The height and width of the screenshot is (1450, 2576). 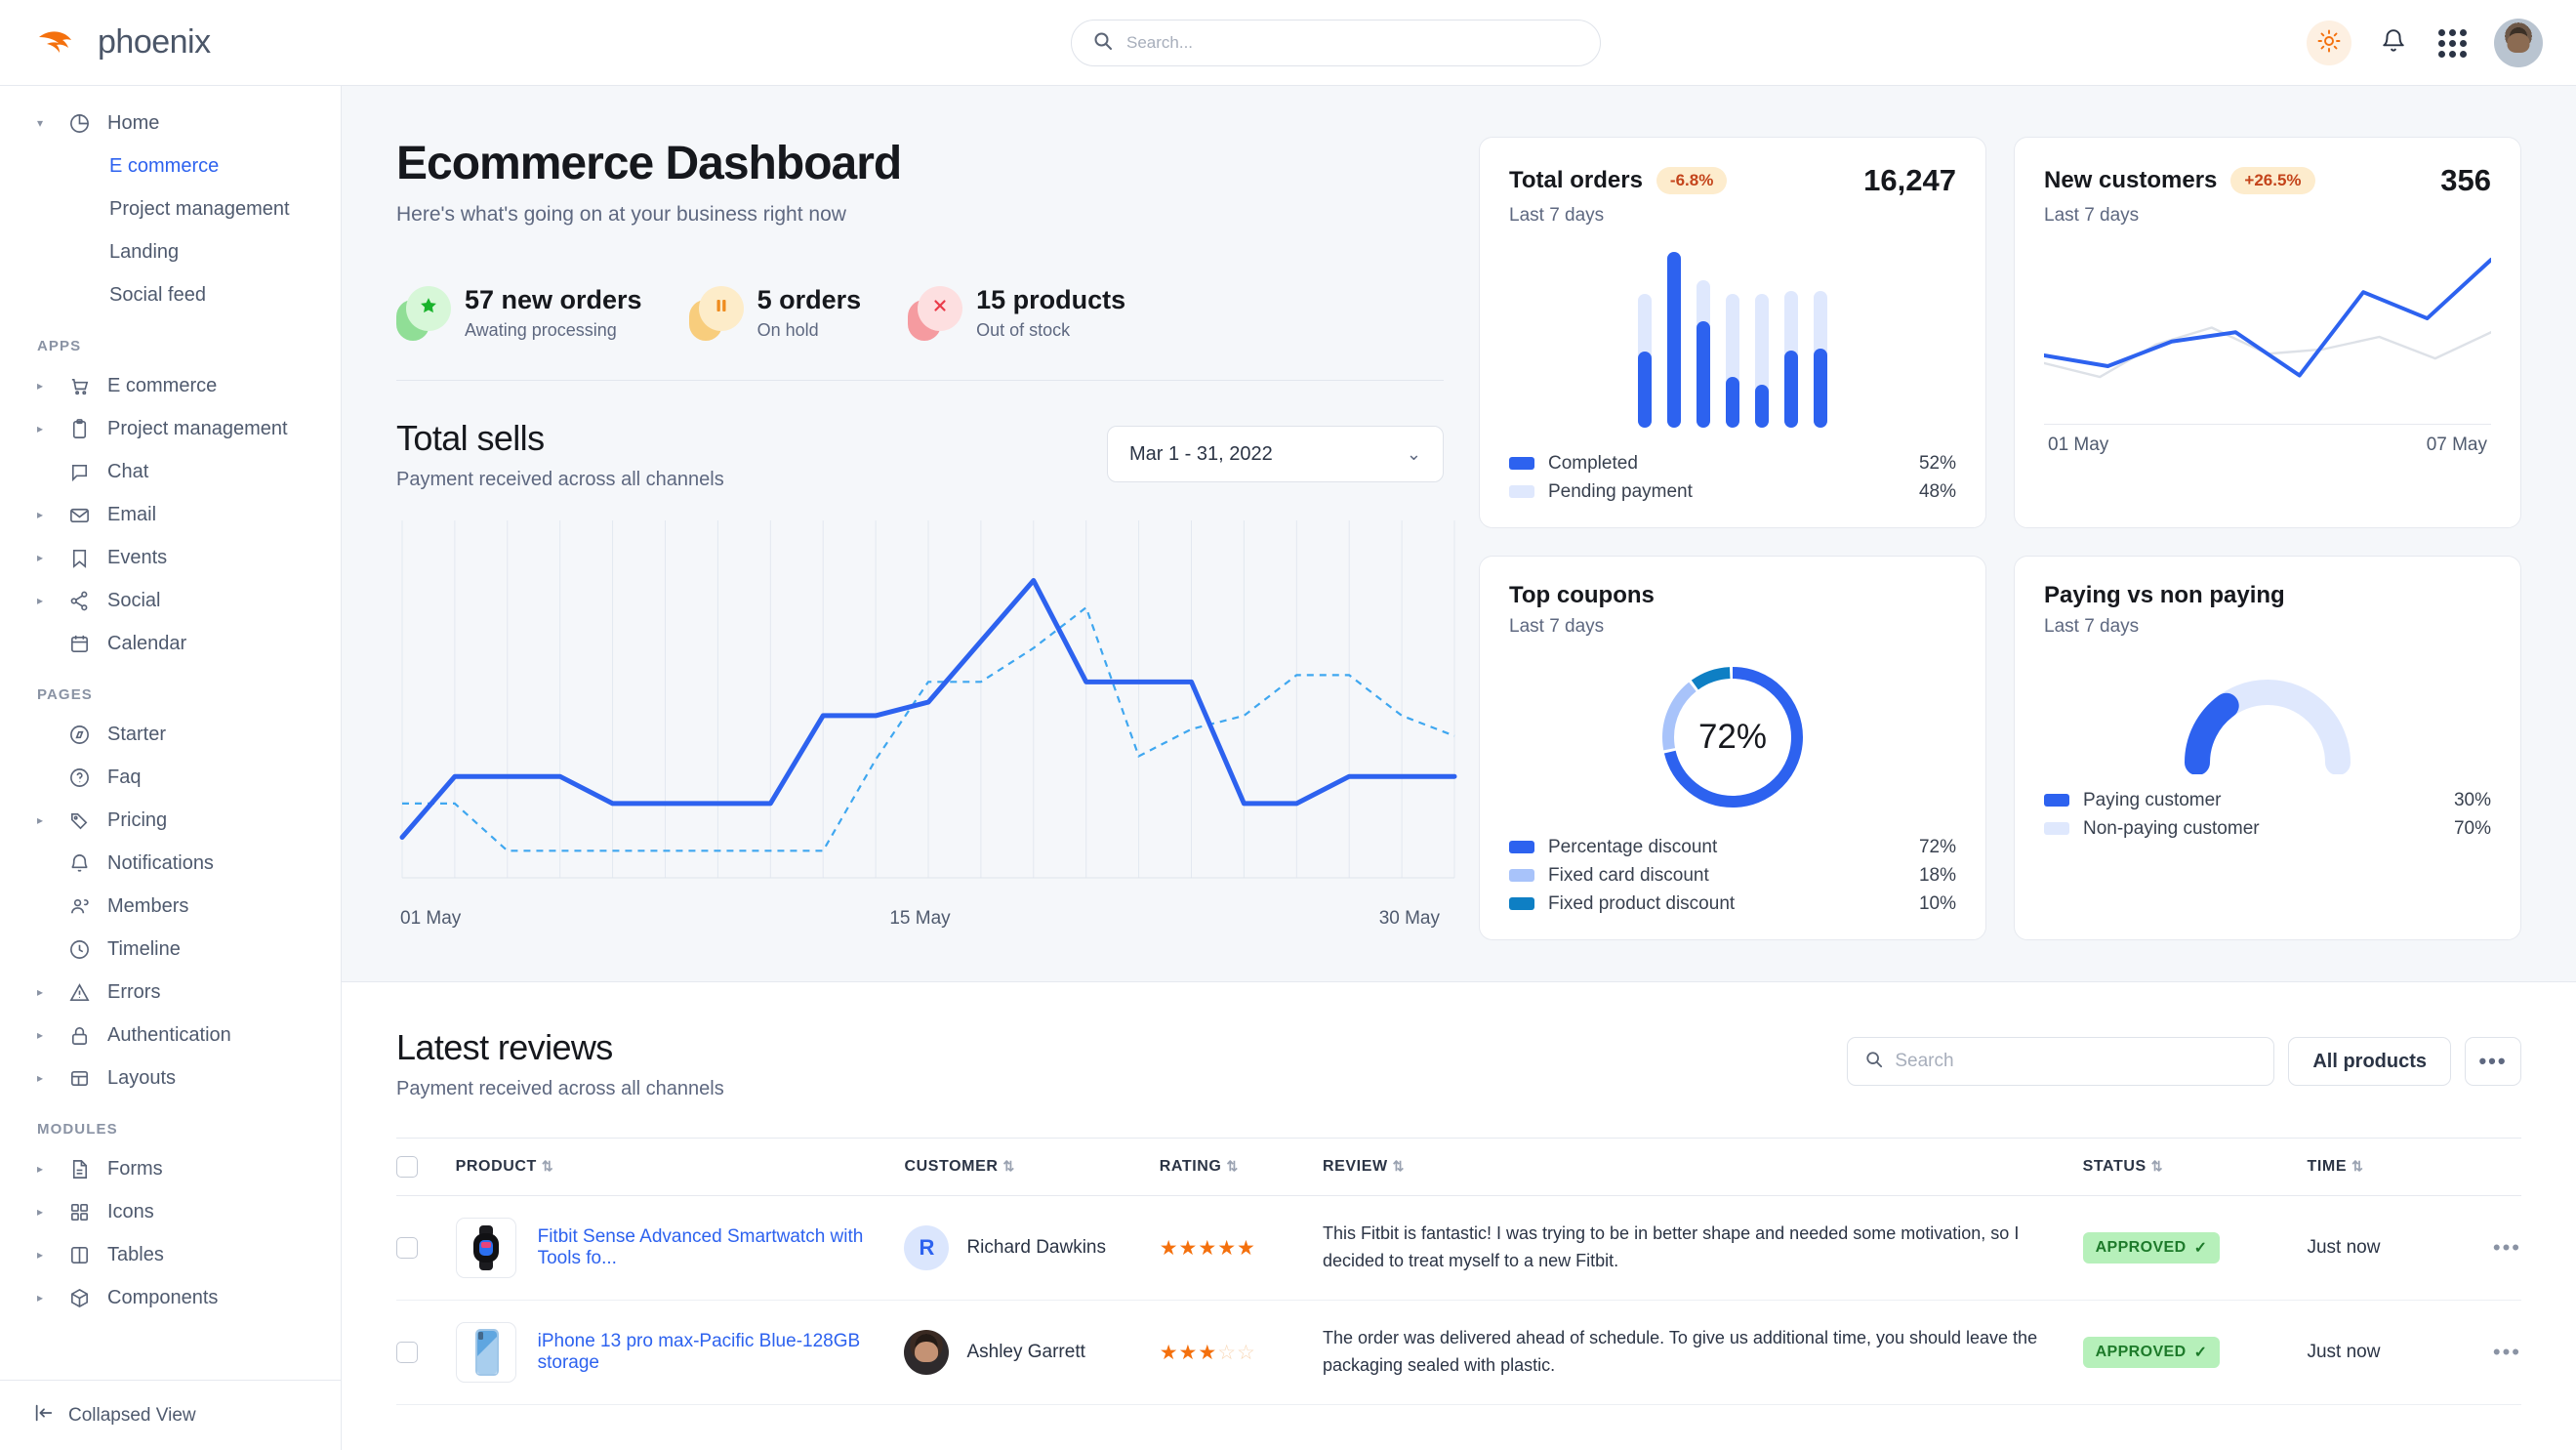 I want to click on sidebar-item-apps-email: Email, so click(x=170, y=514).